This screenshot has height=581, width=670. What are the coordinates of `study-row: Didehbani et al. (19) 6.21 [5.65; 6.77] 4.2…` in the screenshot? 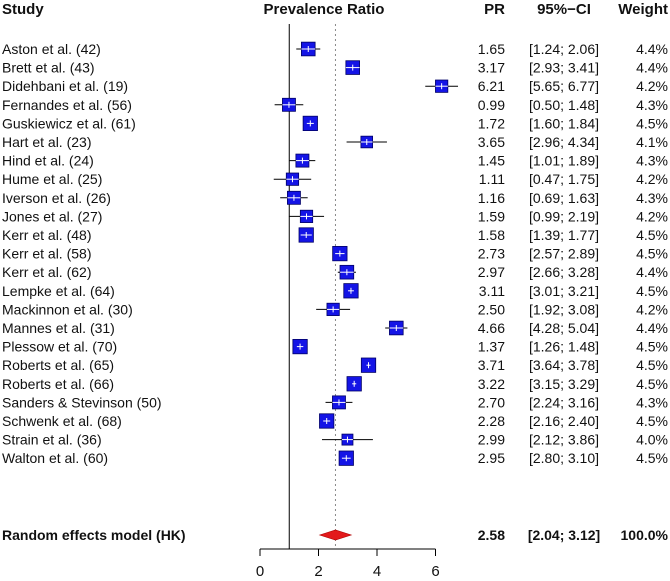 It's located at (335, 86).